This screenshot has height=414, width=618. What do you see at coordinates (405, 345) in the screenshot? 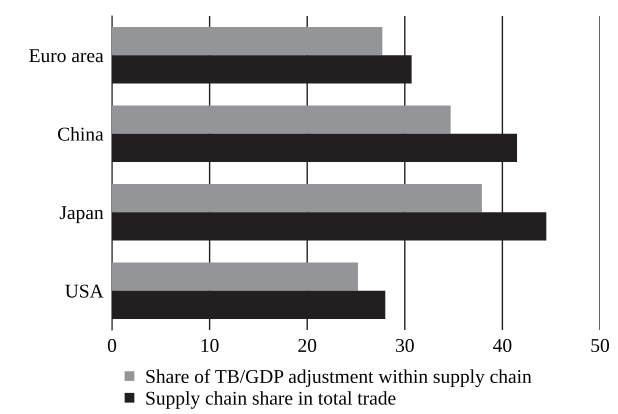
I see `x-tick-label: 30` at bounding box center [405, 345].